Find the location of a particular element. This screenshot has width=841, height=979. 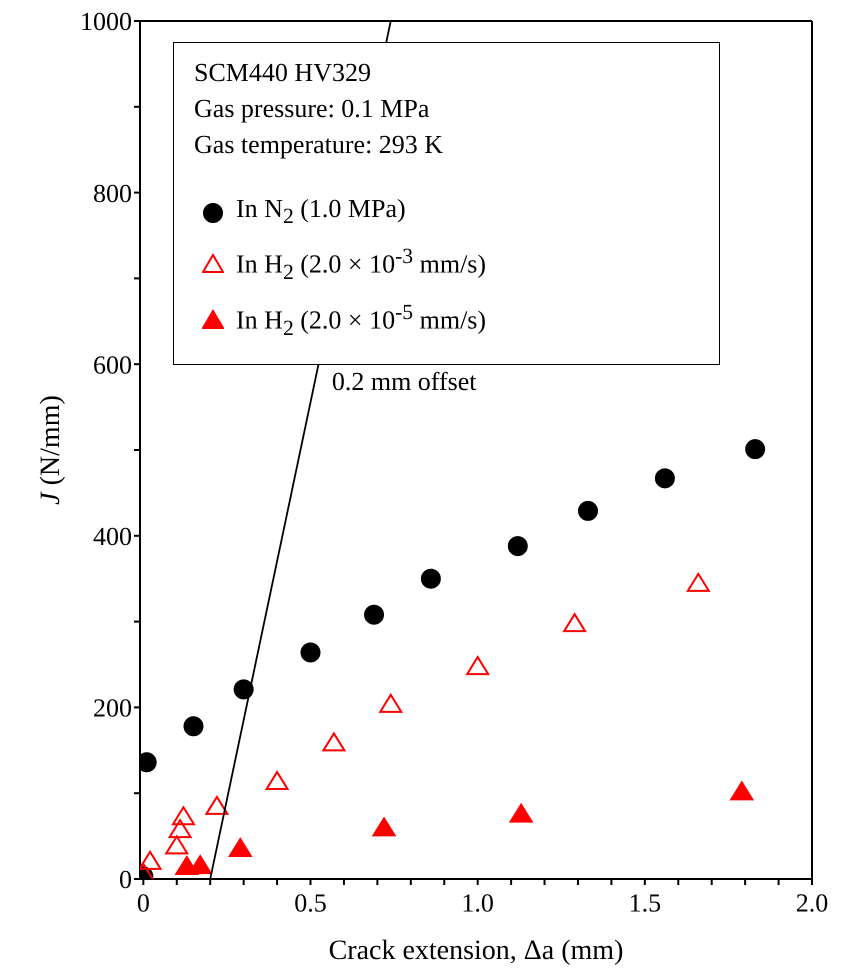

y-axis-title: J (N/mm) is located at coordinates (50, 450).